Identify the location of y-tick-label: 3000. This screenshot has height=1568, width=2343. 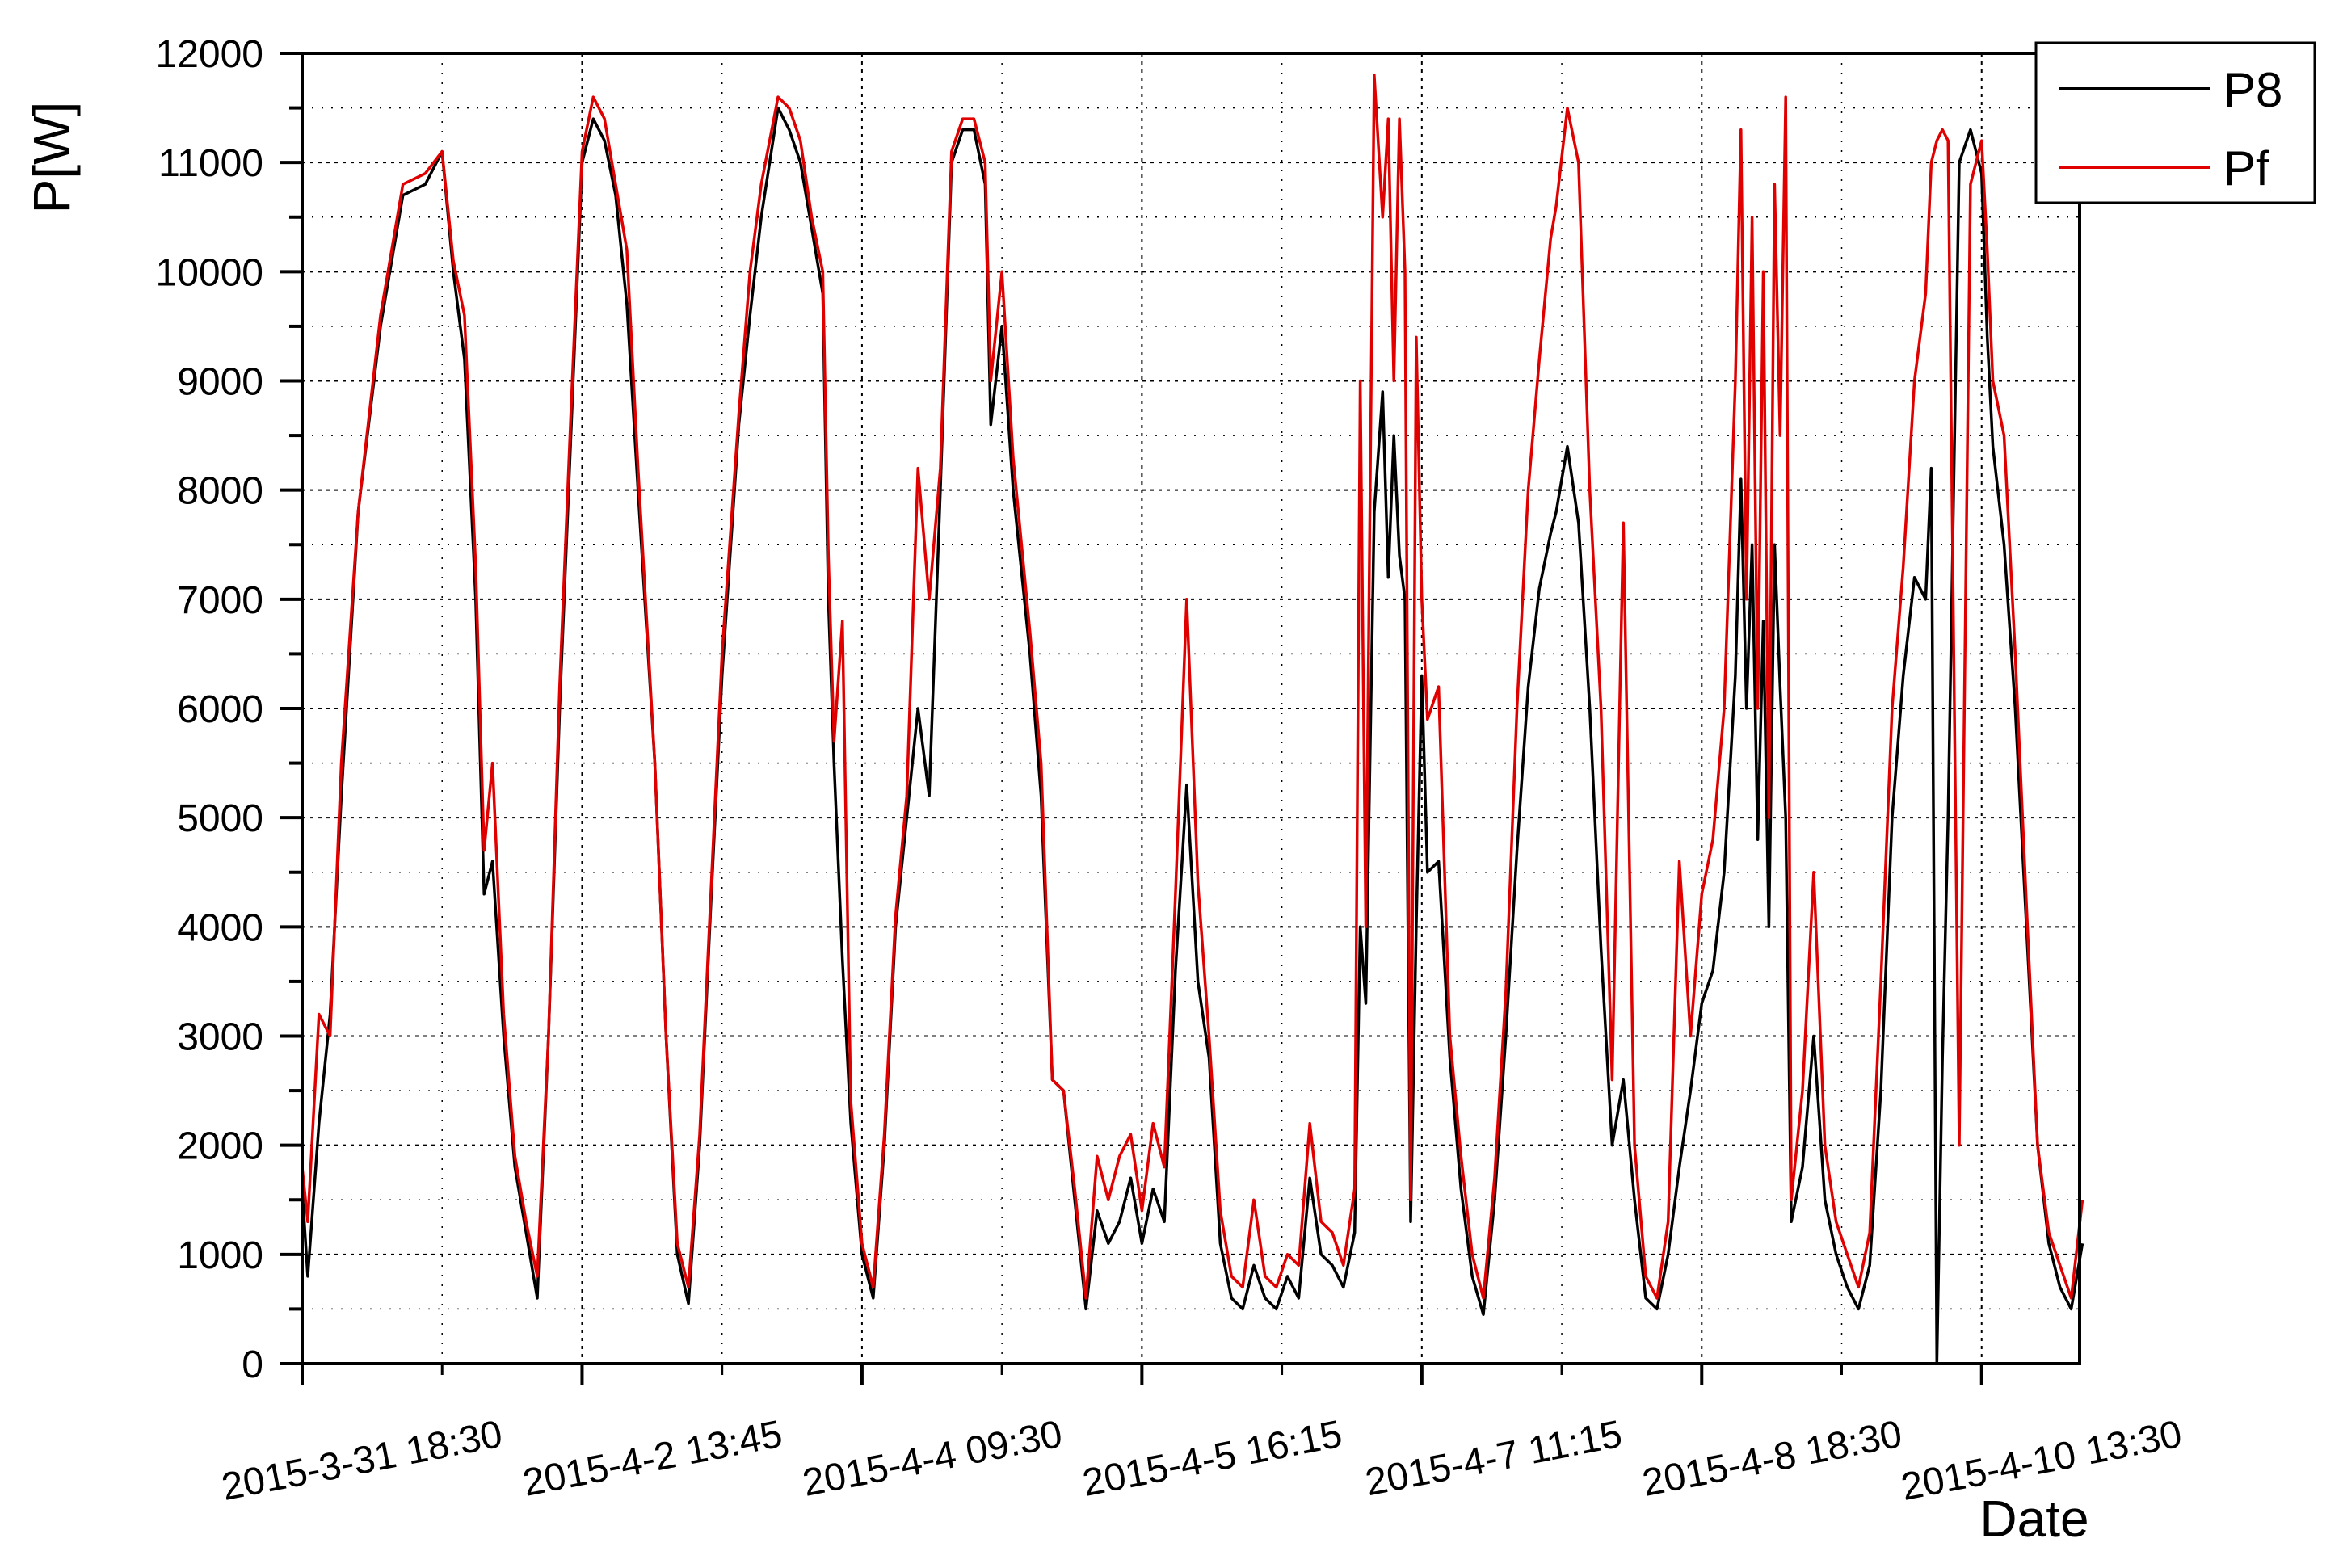
(220, 1037).